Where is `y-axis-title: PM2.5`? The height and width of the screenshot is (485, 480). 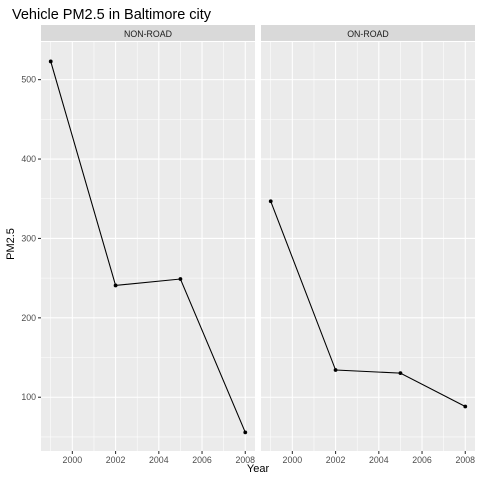
y-axis-title: PM2.5 is located at coordinates (11, 244).